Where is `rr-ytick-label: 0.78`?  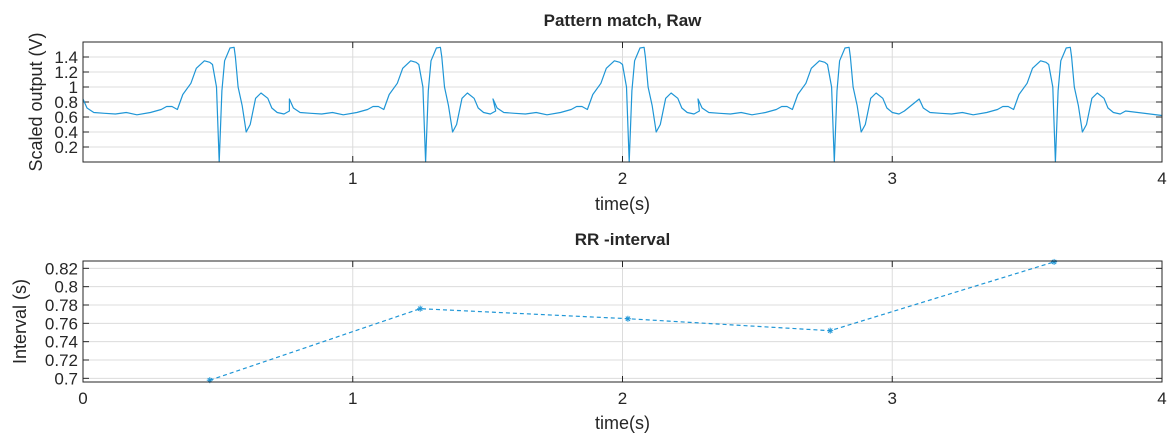
rr-ytick-label: 0.78 is located at coordinates (61, 305).